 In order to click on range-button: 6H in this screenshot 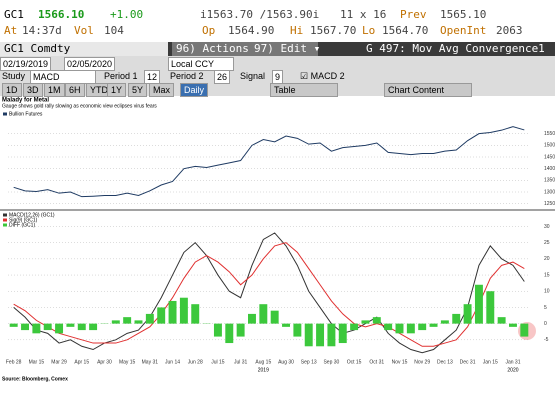, I will do `click(75, 90)`.